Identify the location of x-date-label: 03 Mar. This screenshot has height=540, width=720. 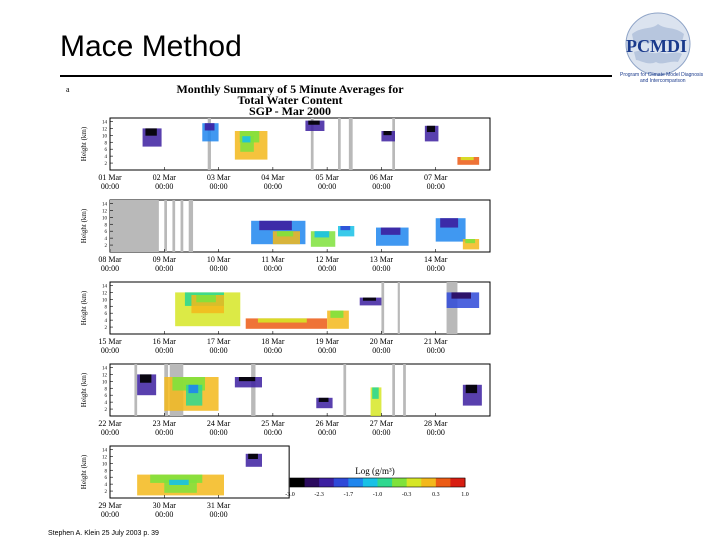
(219, 177).